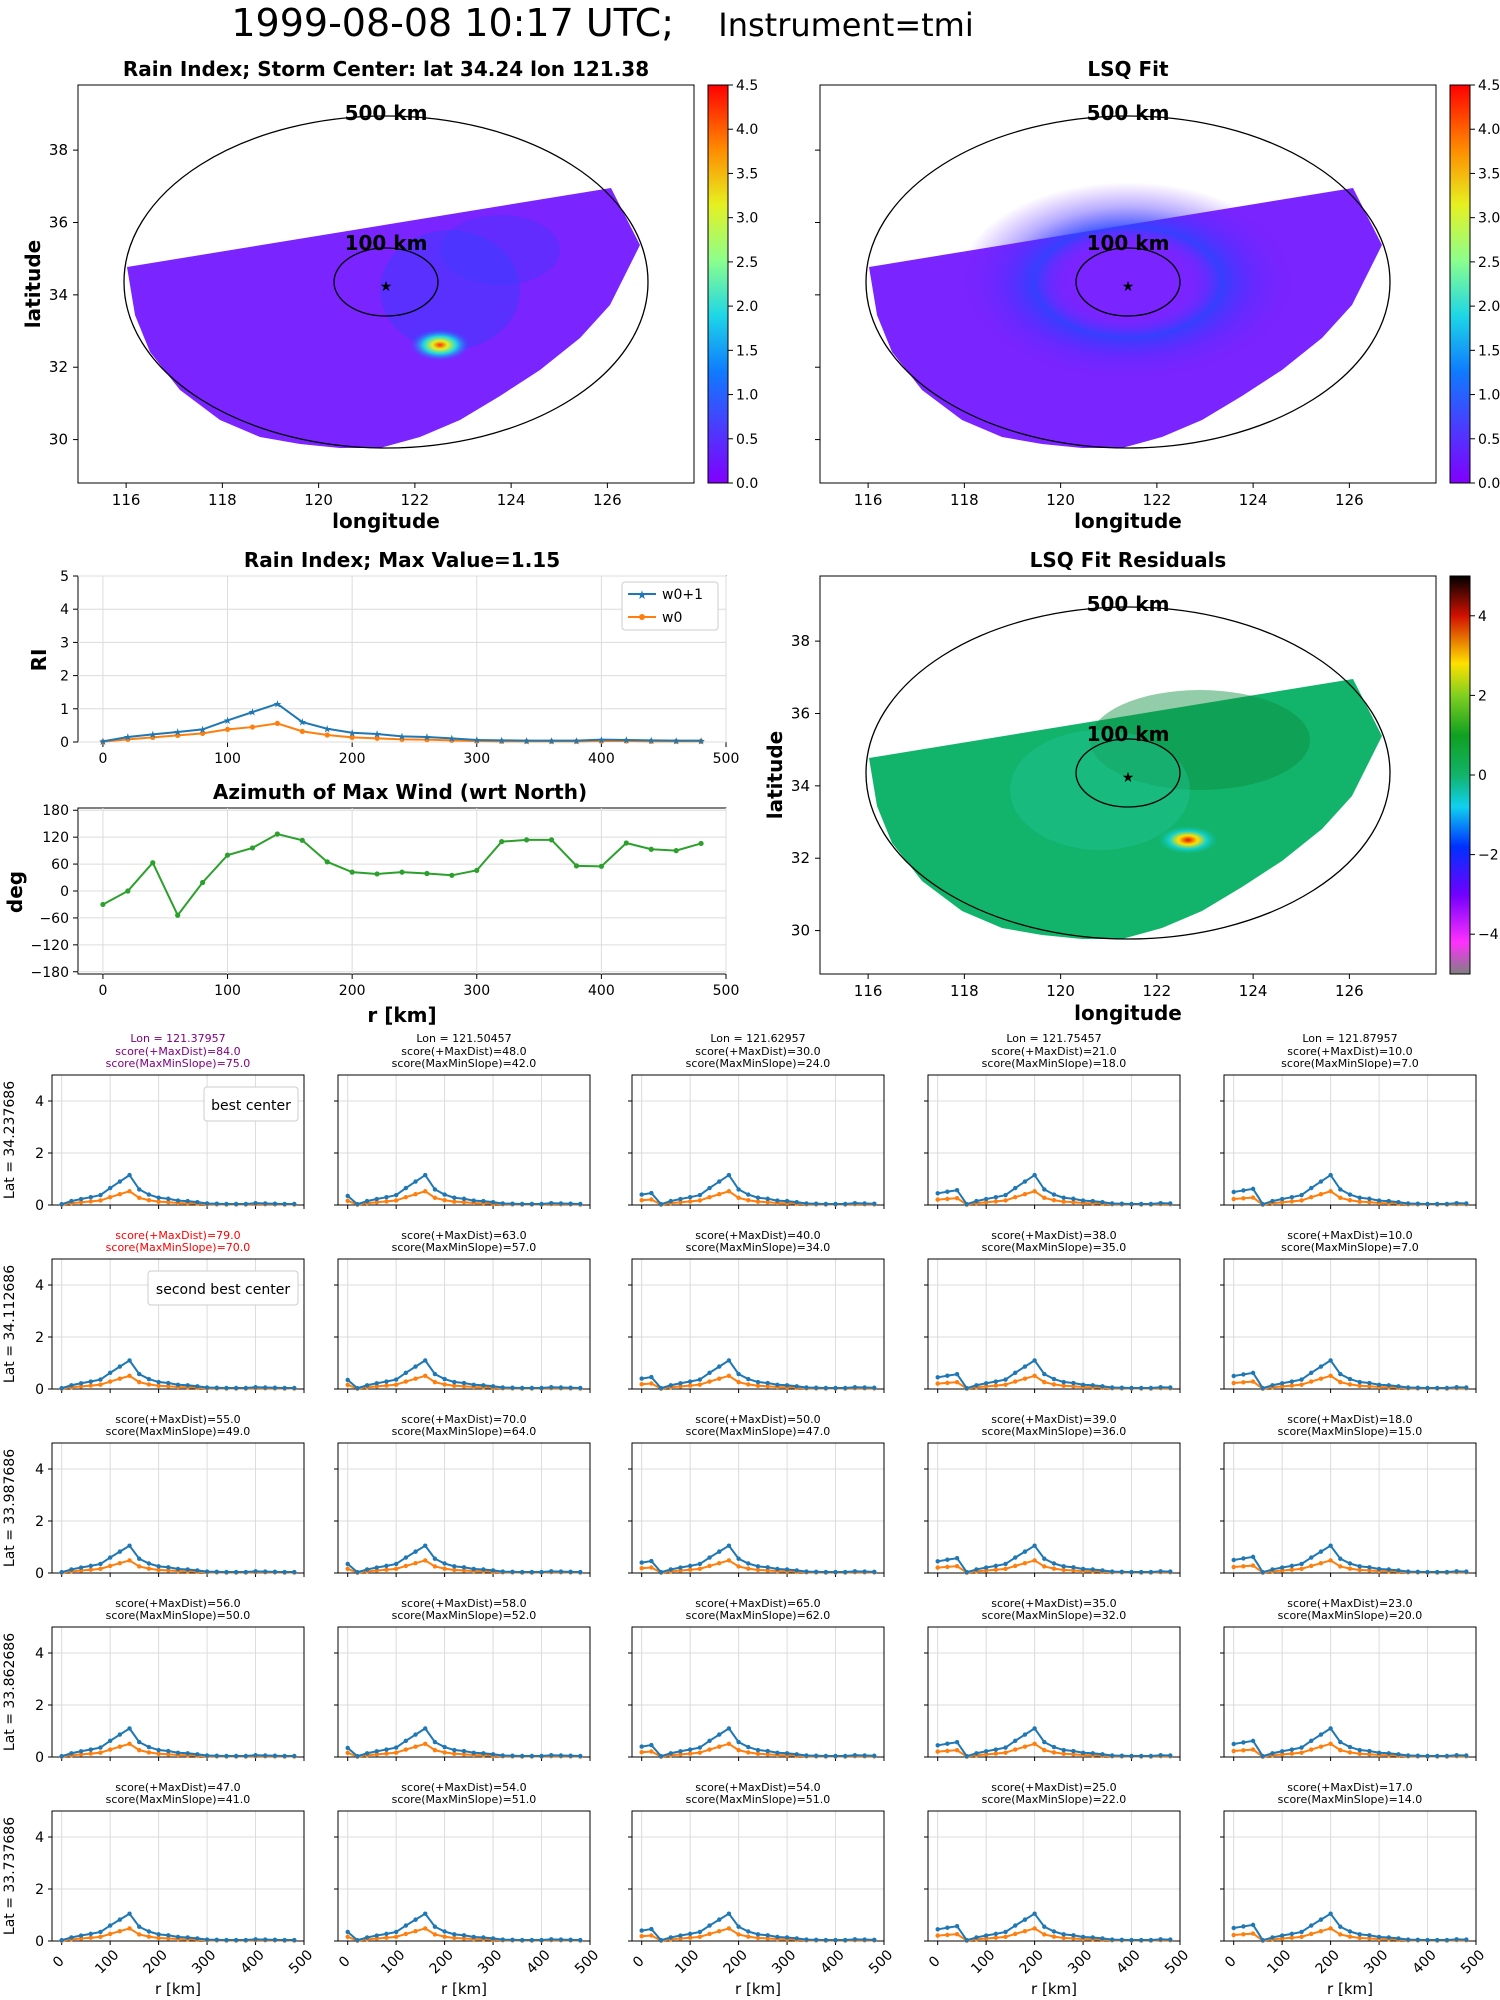 The height and width of the screenshot is (2000, 1500). What do you see at coordinates (251, 1106) in the screenshot?
I see `best-center-label: best center` at bounding box center [251, 1106].